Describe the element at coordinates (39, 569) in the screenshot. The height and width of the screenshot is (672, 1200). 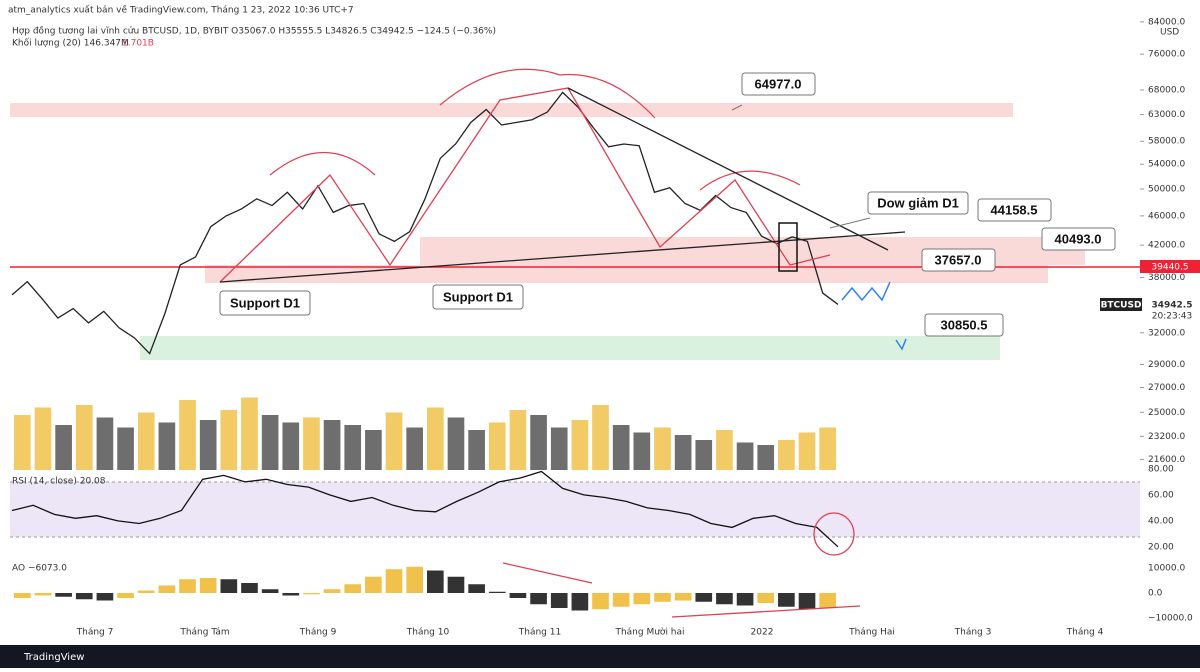
I see `ao-label: AO −6073.0` at that location.